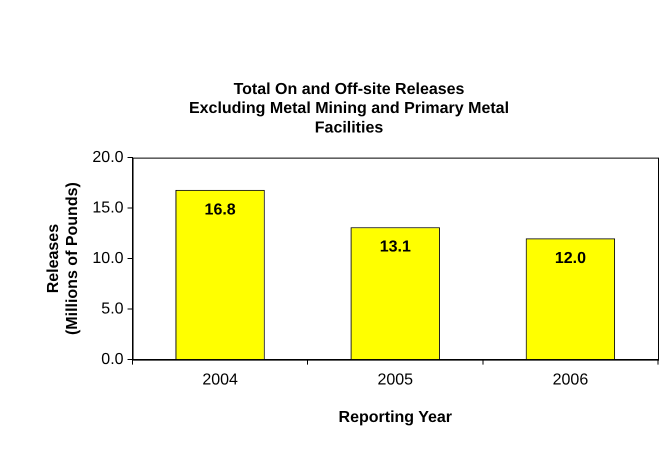  What do you see at coordinates (395, 247) in the screenshot?
I see `data-label: 13.1` at bounding box center [395, 247].